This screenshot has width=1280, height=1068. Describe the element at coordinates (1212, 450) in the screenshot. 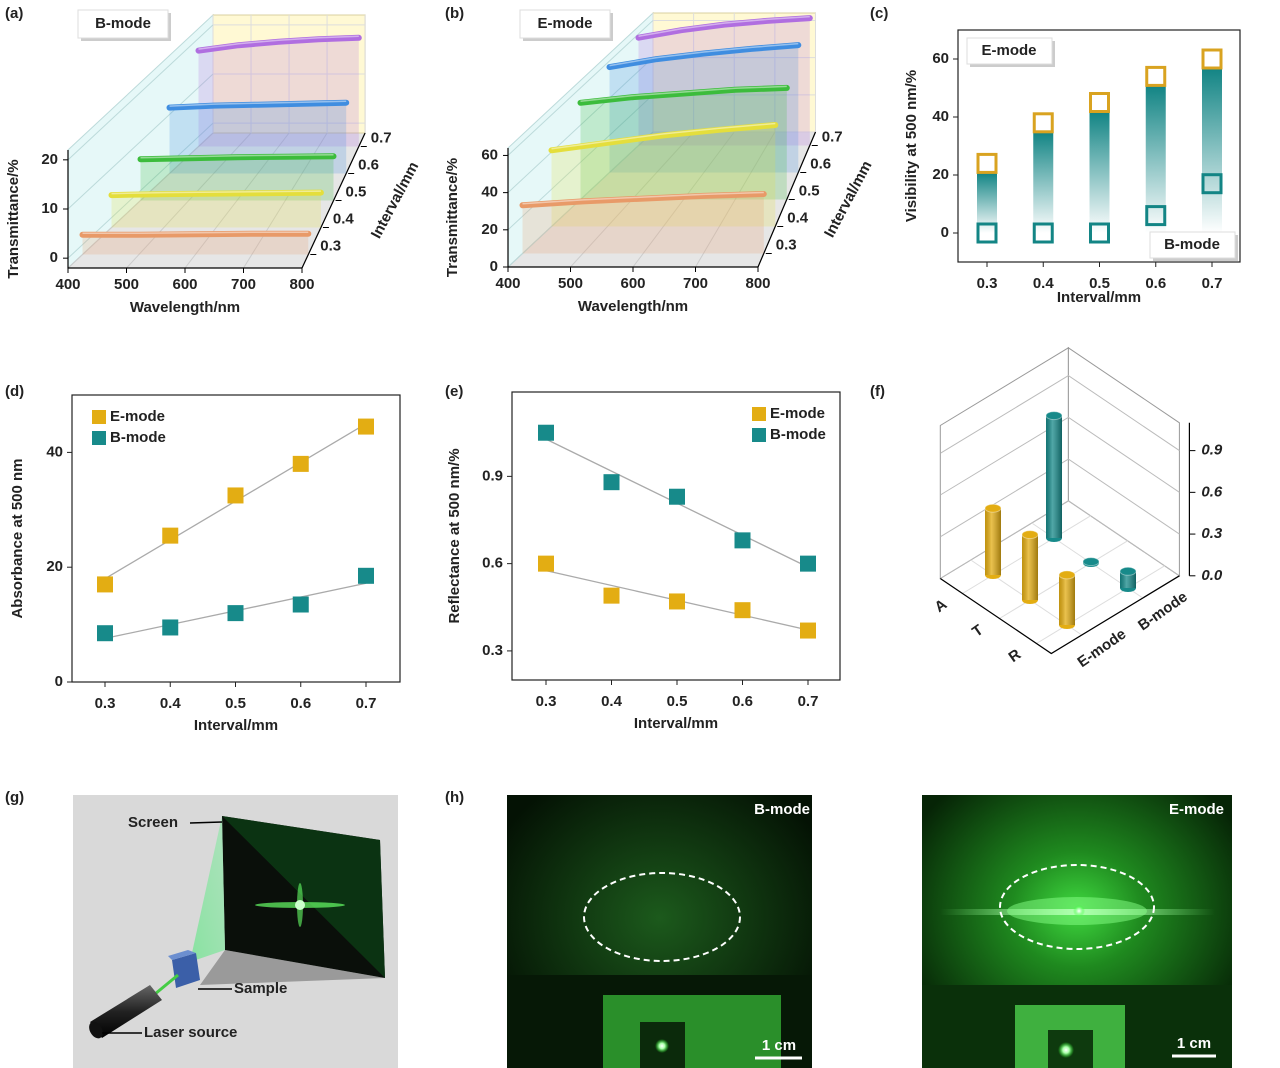

I see `z-tick-label: 0.9` at that location.